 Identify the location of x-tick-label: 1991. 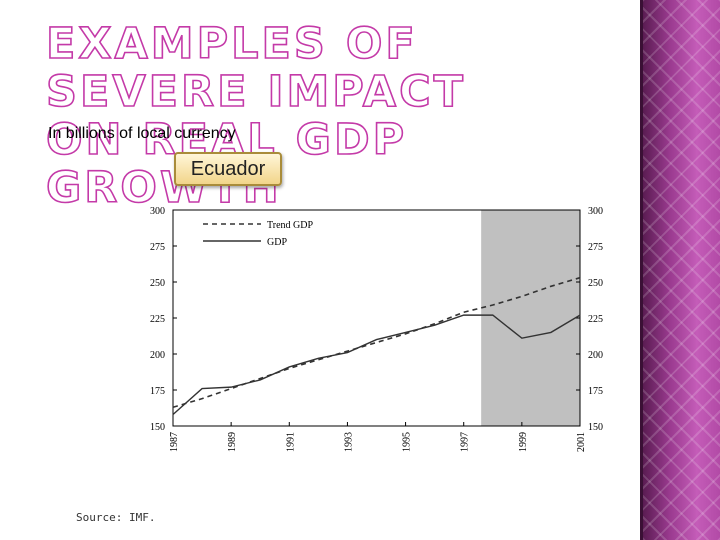
(290, 442).